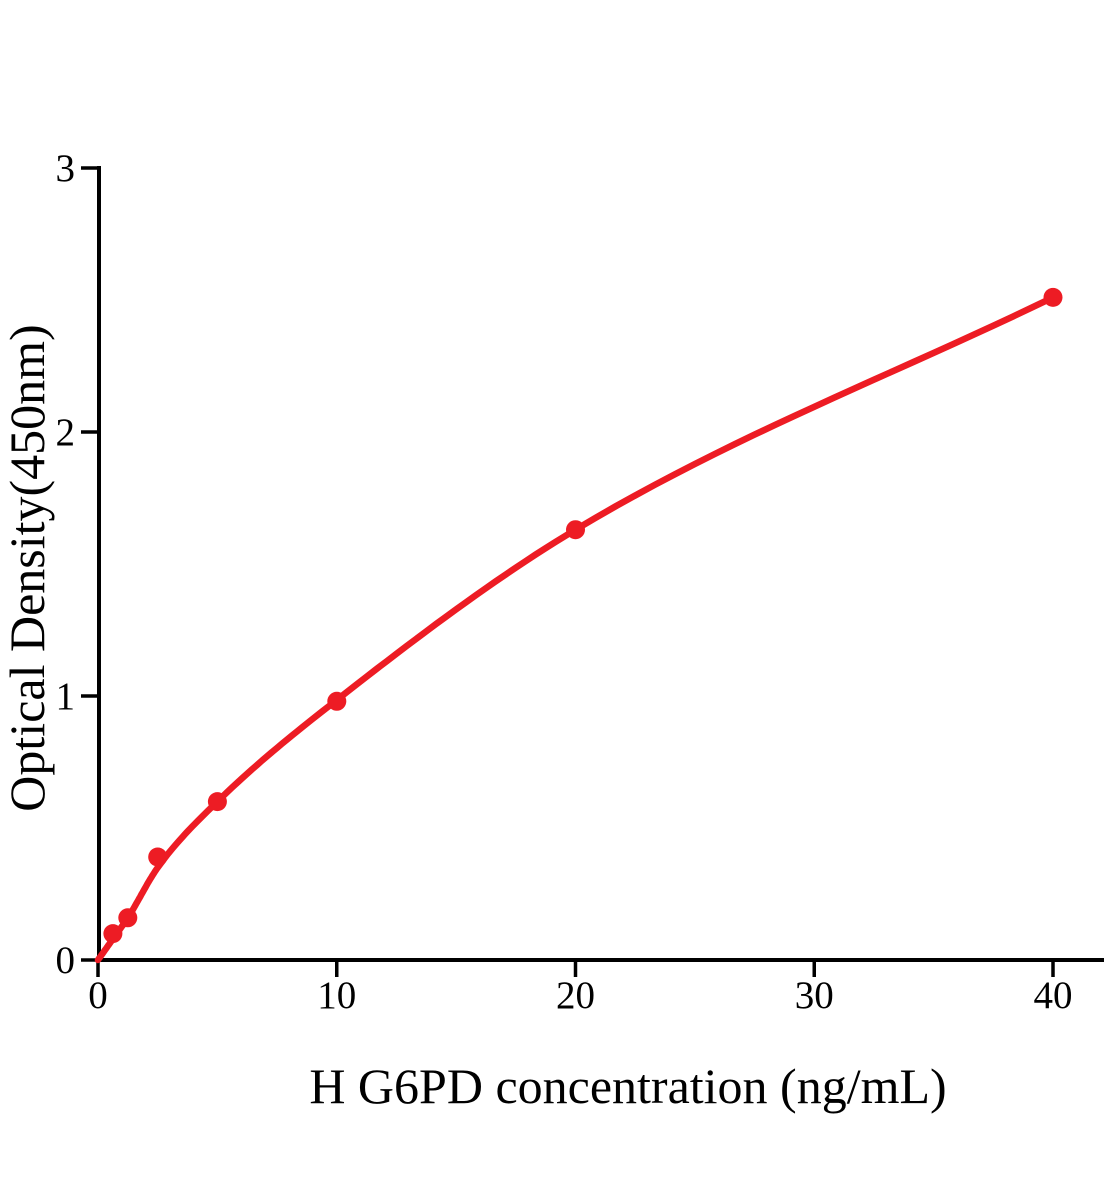 This screenshot has width=1104, height=1200. I want to click on x-tick-label: 10, so click(336, 995).